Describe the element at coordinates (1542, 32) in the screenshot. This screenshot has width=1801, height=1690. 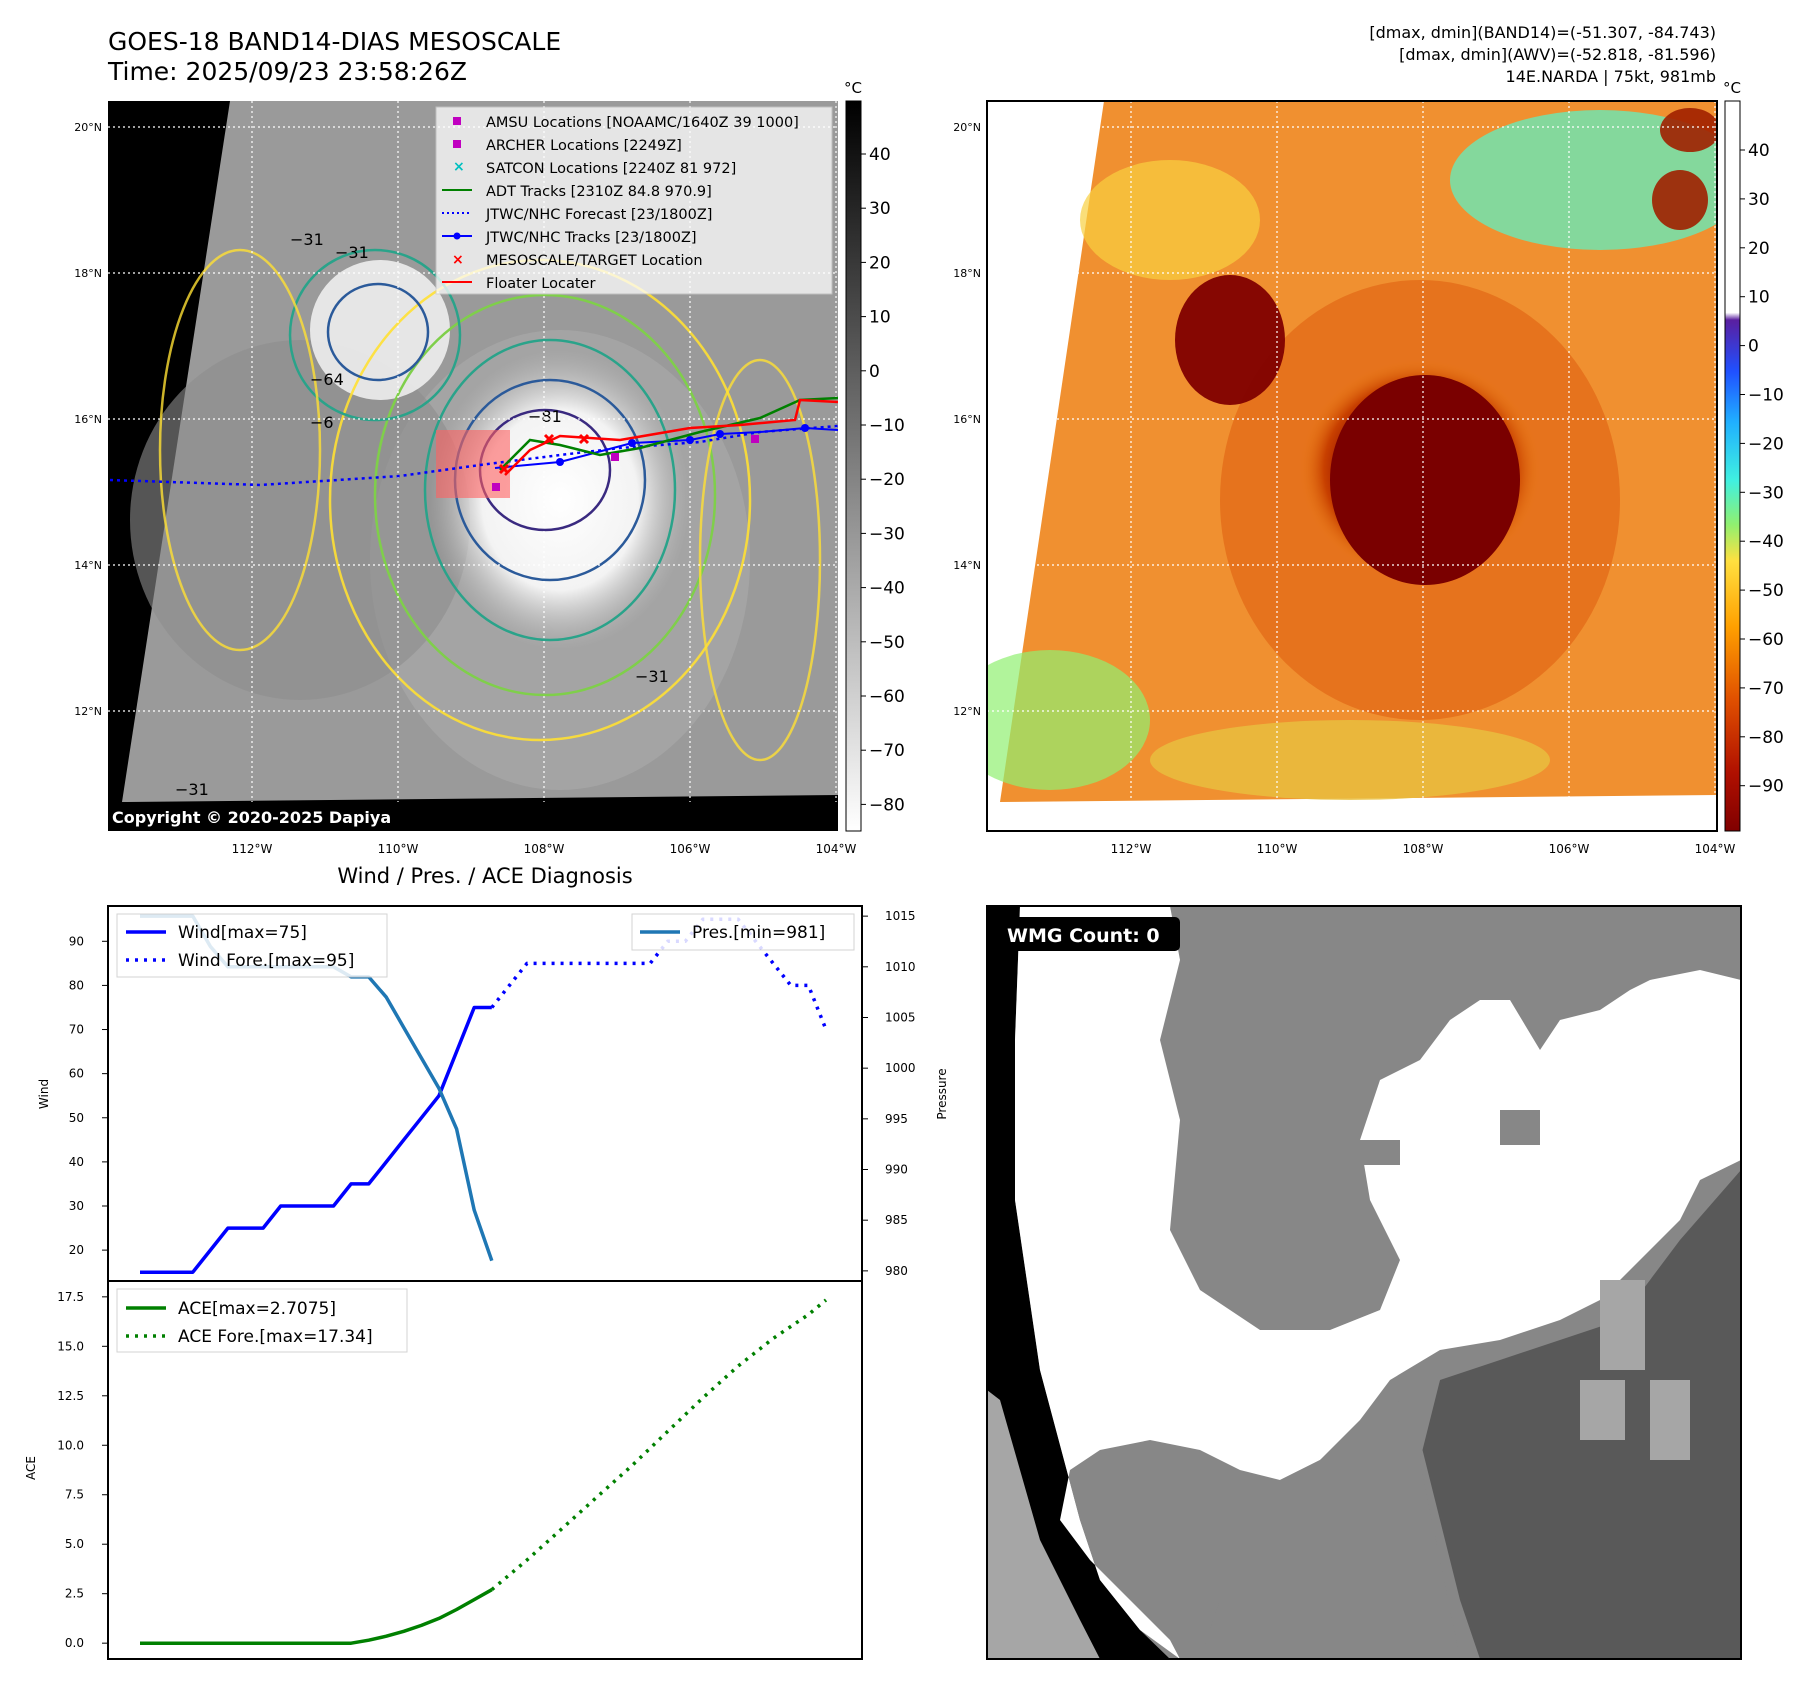
I see `band14-stats: [dmax, dmin](BAND14)=(-51.307, -84.743)` at that location.